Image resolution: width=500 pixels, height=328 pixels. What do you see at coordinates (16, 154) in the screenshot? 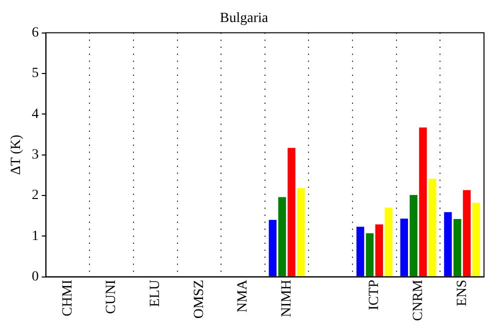
I see `y-axis-title: ΔT (K)` at bounding box center [16, 154].